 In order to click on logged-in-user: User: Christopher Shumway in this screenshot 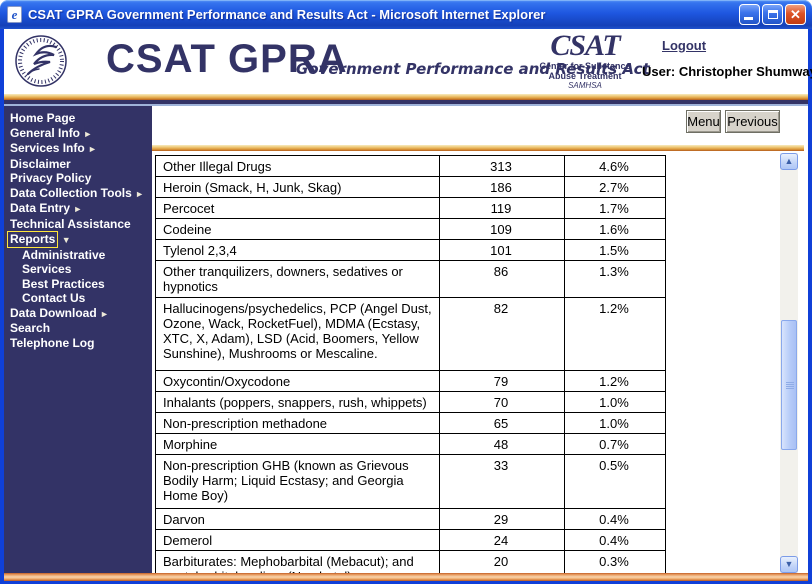, I will do `click(727, 71)`.